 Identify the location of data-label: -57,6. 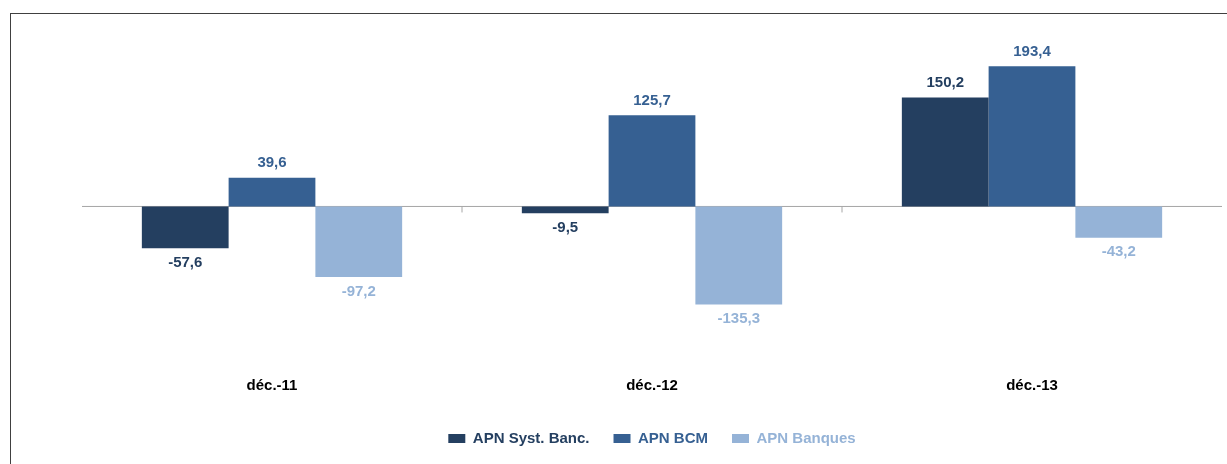
(185, 261).